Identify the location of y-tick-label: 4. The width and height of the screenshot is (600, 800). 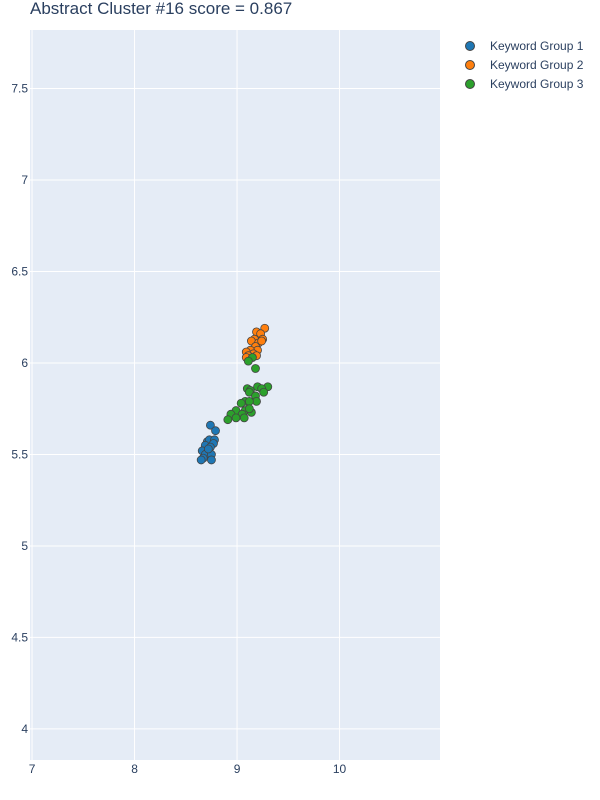
(24, 729).